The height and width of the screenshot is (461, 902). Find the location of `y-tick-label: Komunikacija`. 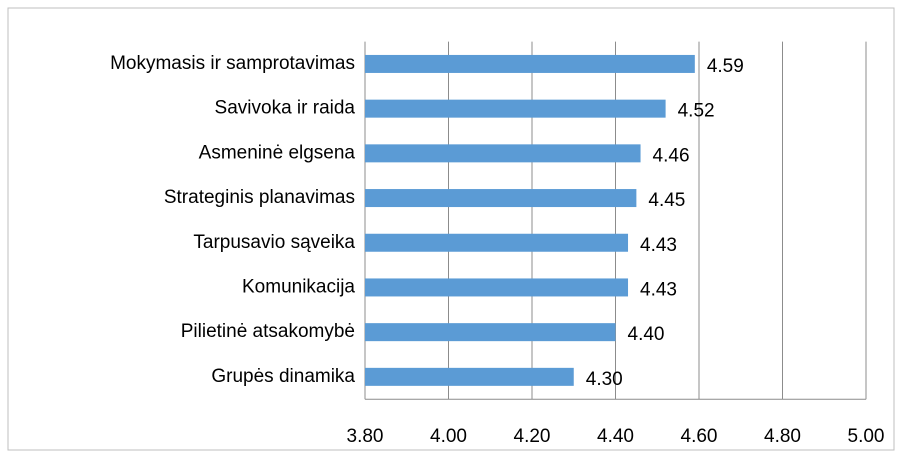

y-tick-label: Komunikacija is located at coordinates (298, 286).